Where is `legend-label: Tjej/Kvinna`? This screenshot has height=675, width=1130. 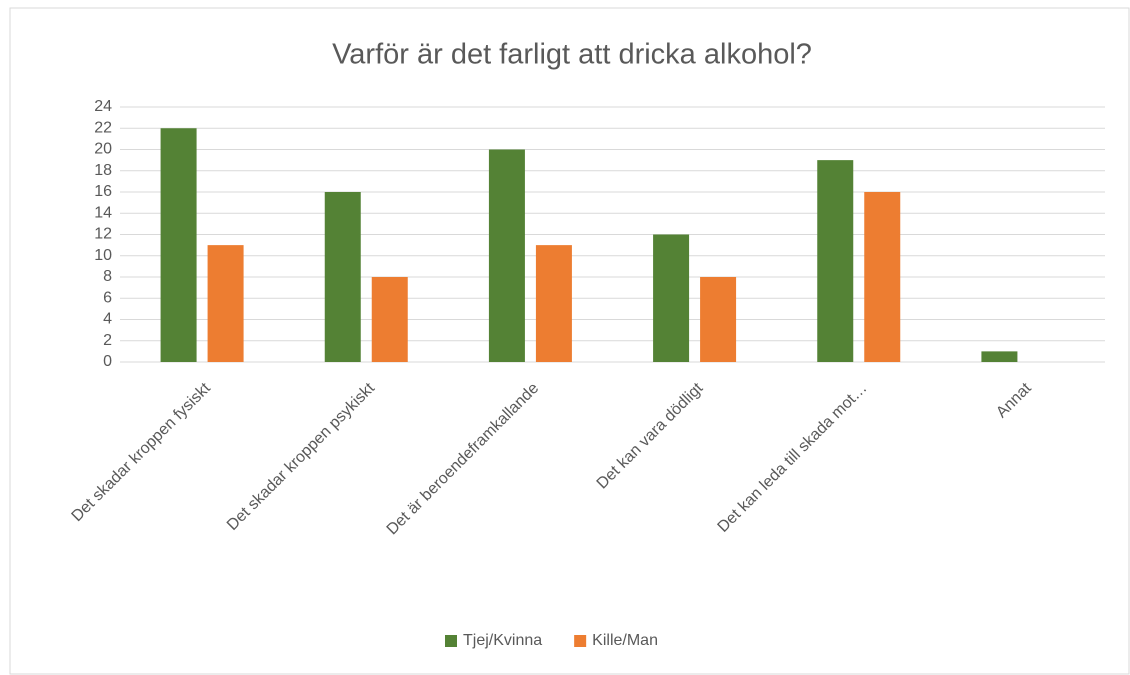 legend-label: Tjej/Kvinna is located at coordinates (502, 640).